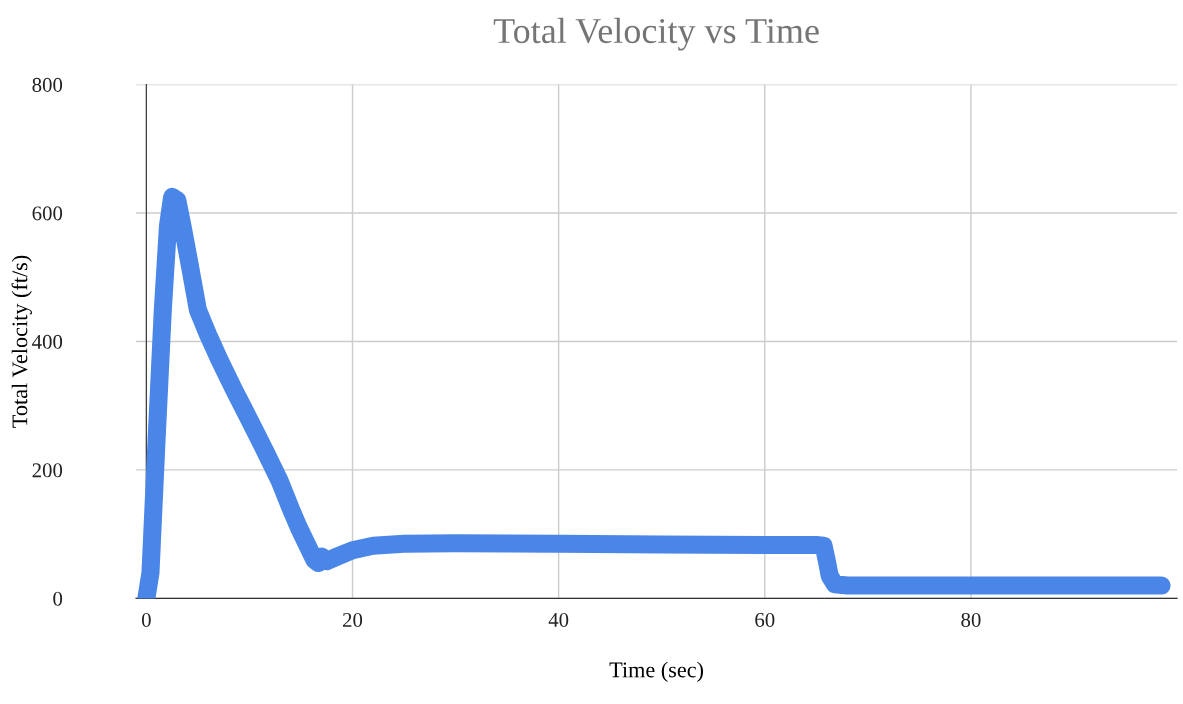 This screenshot has height=704, width=1183. Describe the element at coordinates (353, 619) in the screenshot. I see `x-tick-label: 20` at that location.